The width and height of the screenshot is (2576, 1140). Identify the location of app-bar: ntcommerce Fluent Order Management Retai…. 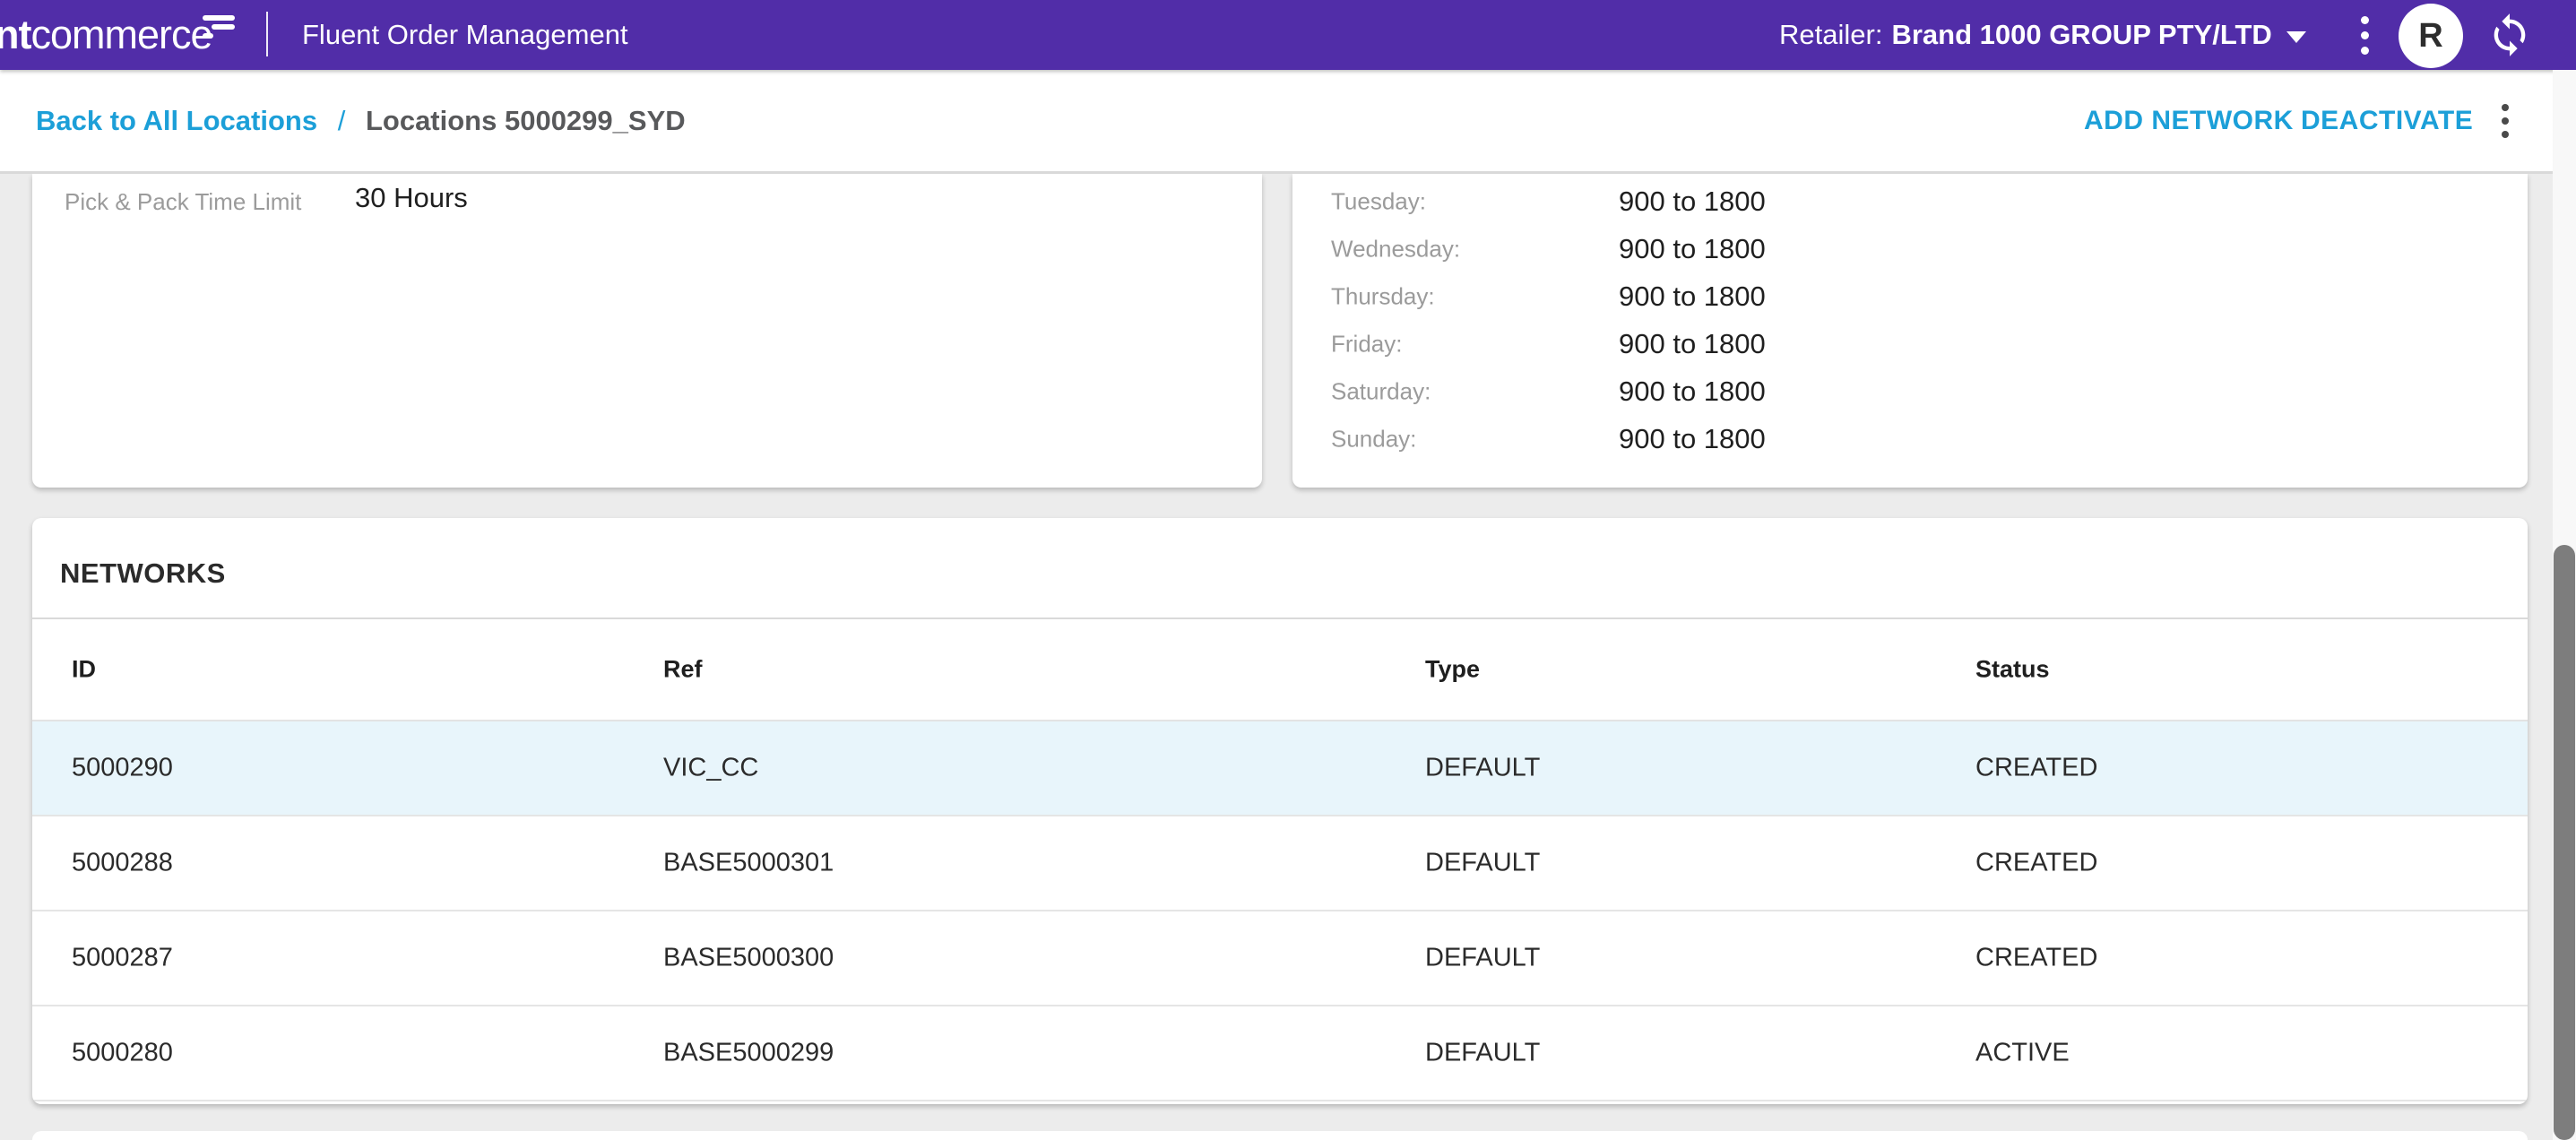
(1288, 35).